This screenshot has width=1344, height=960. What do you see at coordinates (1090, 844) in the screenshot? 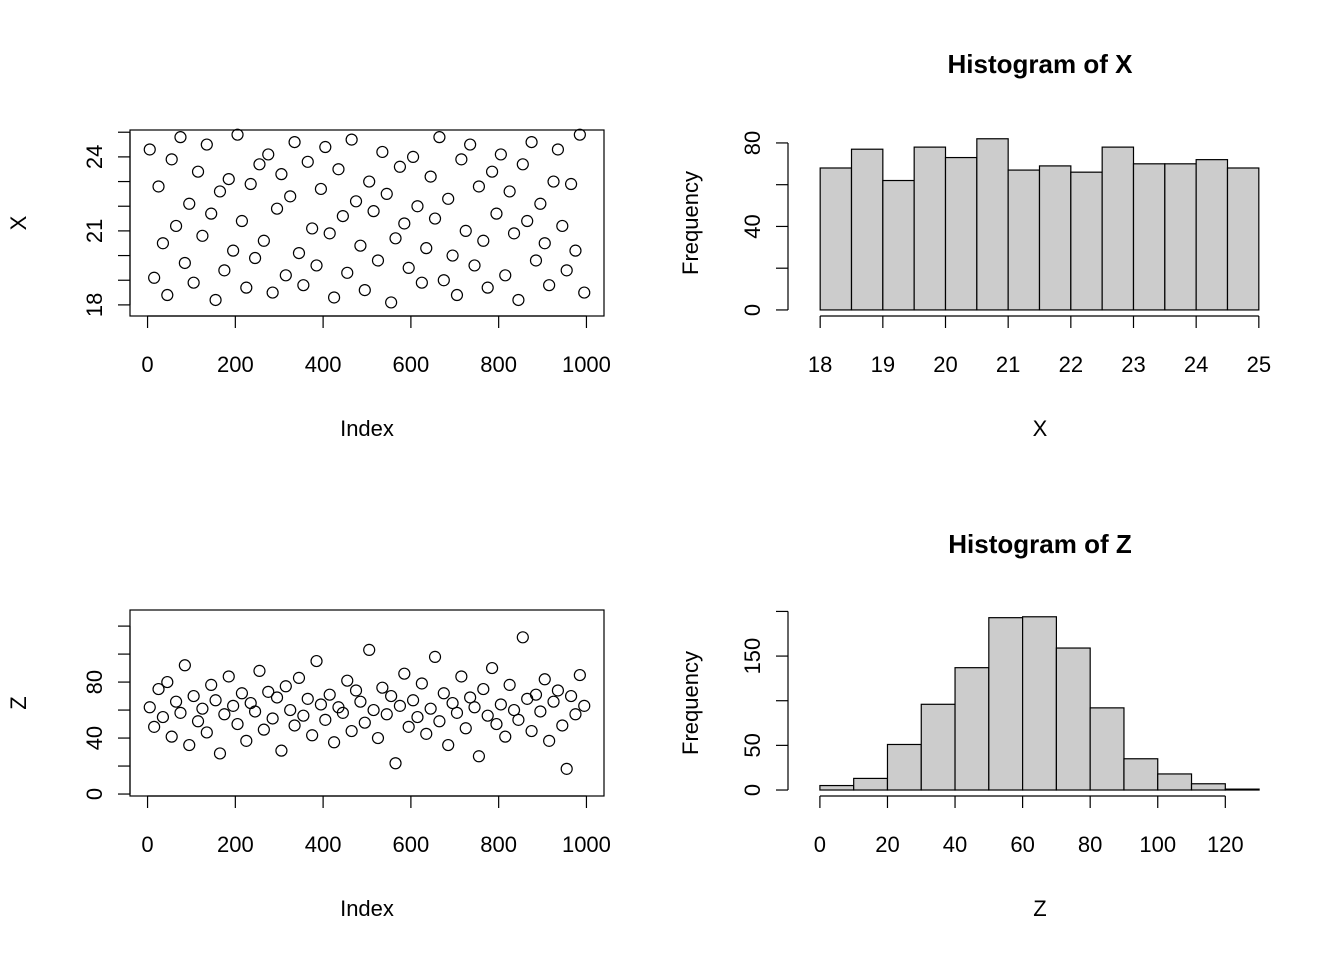
I see `x-tick-label: 80` at bounding box center [1090, 844].